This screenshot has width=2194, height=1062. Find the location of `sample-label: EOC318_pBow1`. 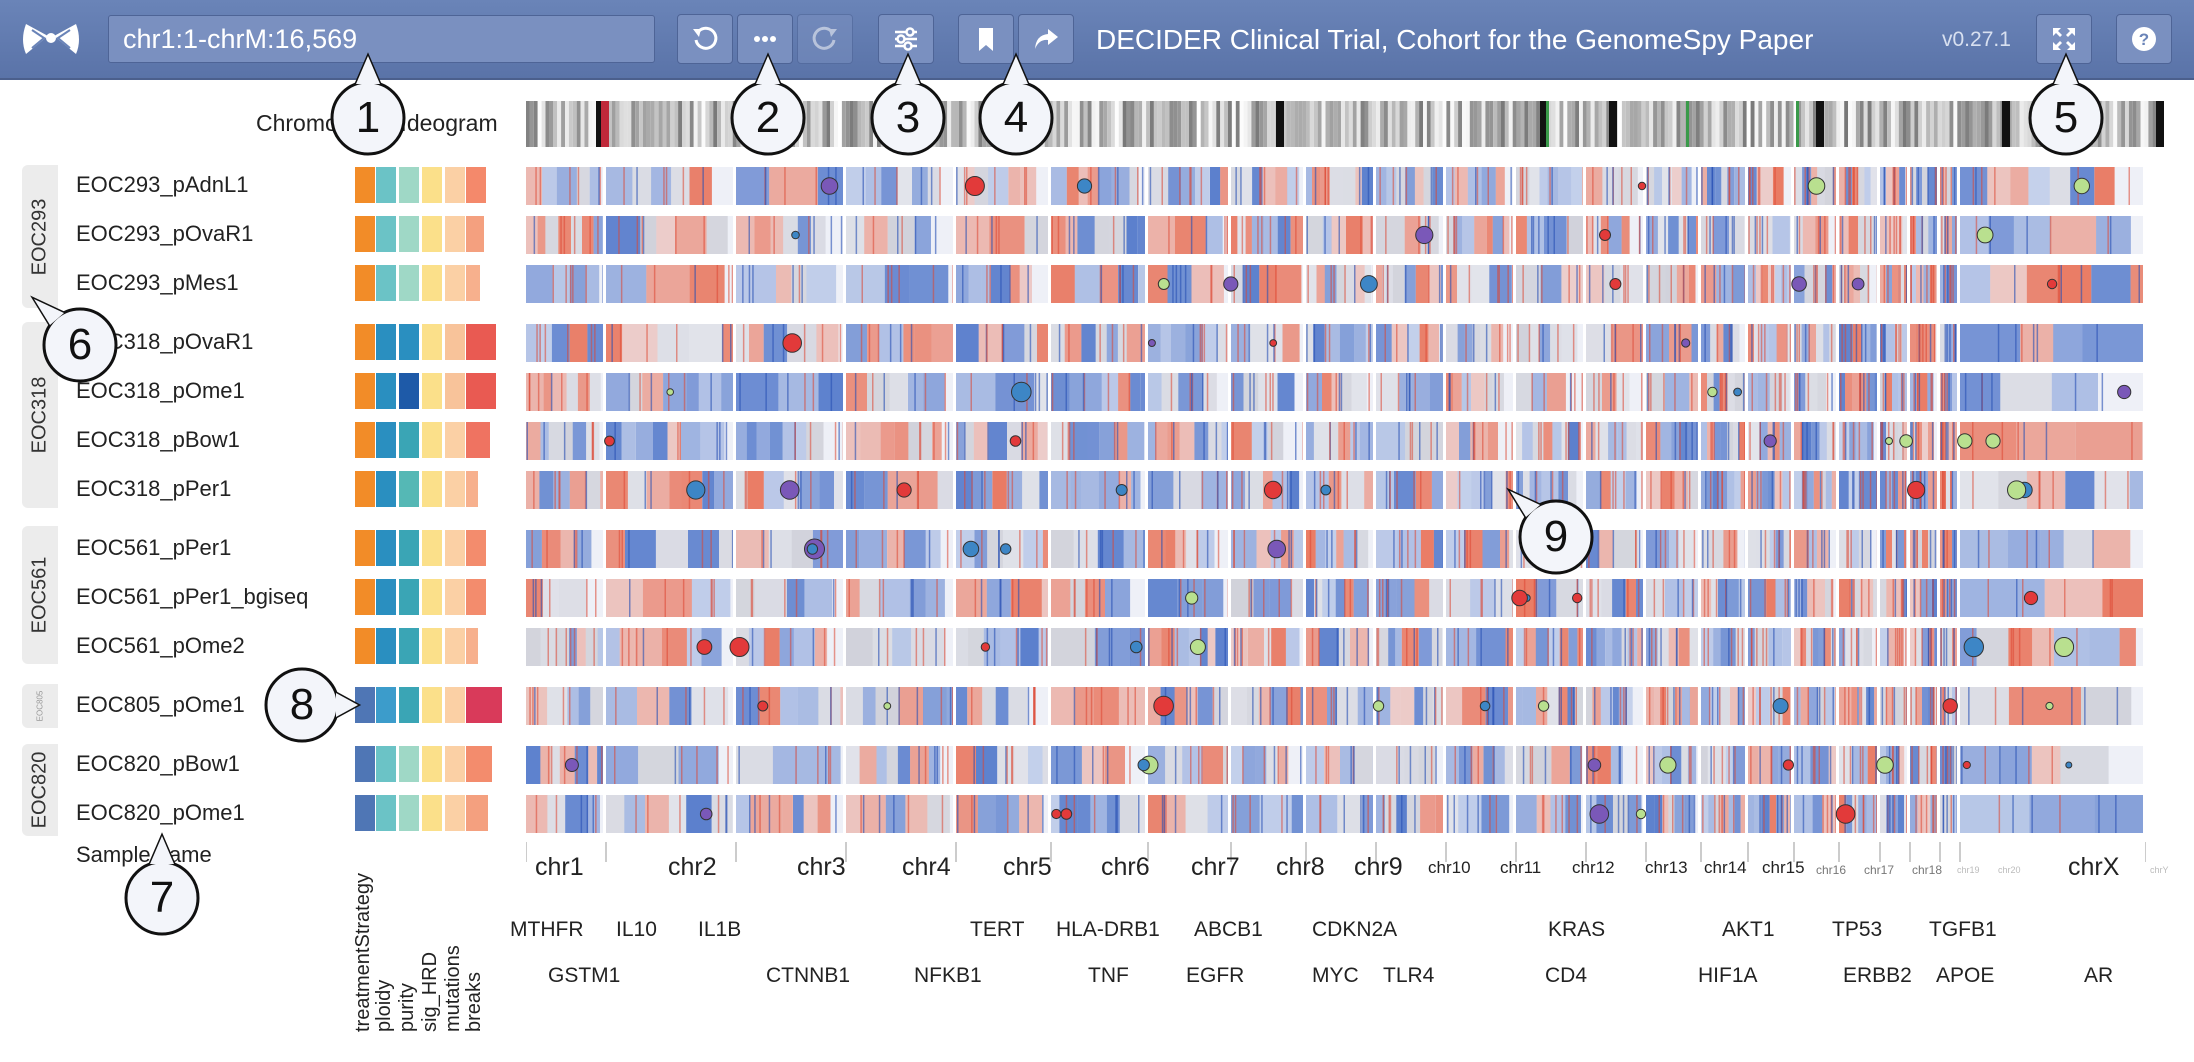

sample-label: EOC318_pBow1 is located at coordinates (158, 439).